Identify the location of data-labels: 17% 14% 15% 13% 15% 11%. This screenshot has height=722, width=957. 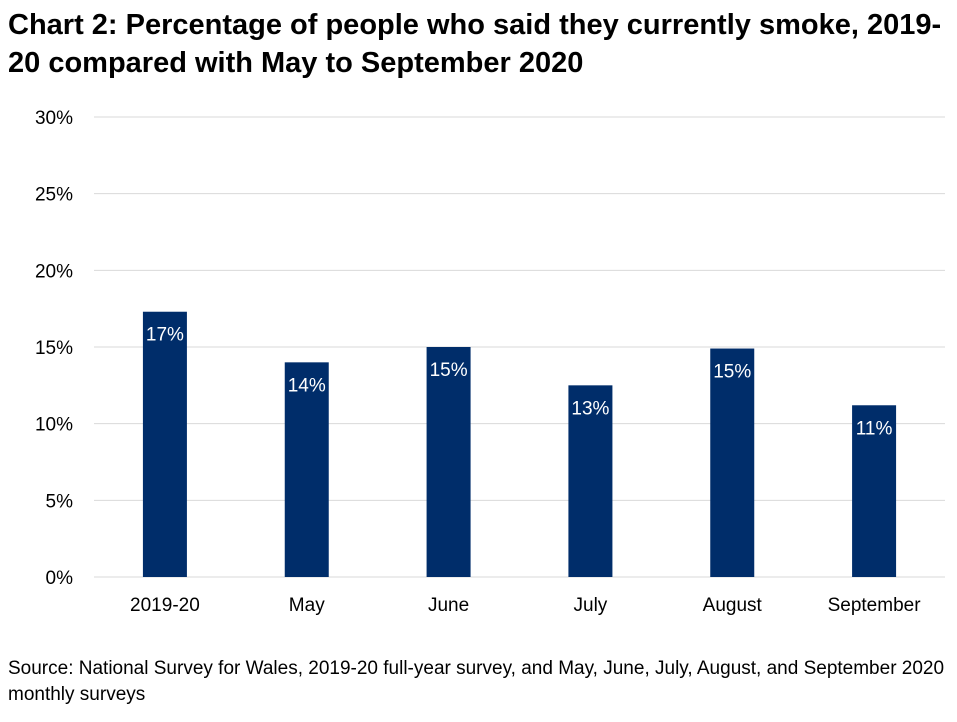
(519, 382).